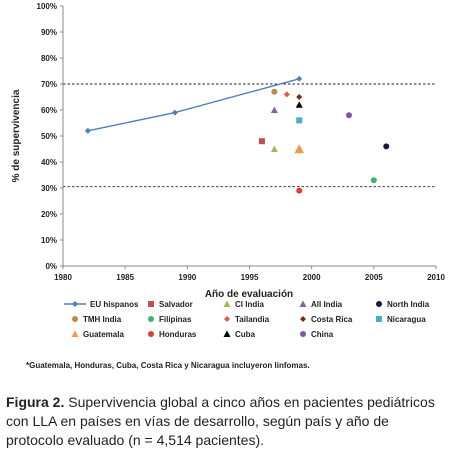 The height and width of the screenshot is (456, 452). I want to click on legend-marker-cuba, so click(227, 333).